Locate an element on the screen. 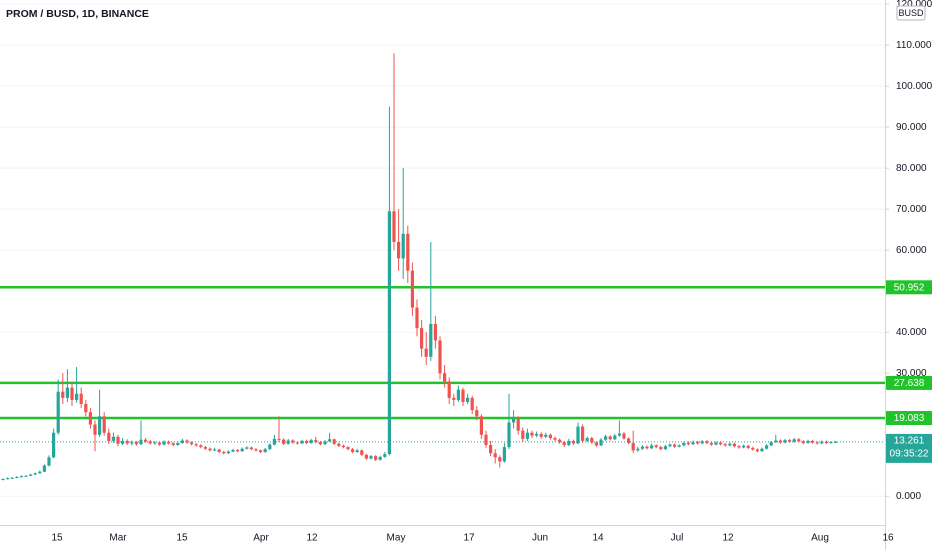 This screenshot has width=932, height=550. level-badge is located at coordinates (909, 382).